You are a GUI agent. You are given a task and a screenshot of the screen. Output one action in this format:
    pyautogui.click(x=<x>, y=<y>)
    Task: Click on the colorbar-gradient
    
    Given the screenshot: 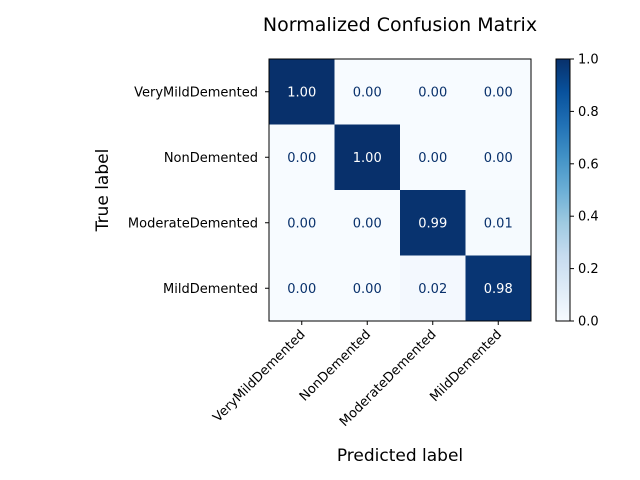 What is the action you would take?
    pyautogui.click(x=563, y=190)
    